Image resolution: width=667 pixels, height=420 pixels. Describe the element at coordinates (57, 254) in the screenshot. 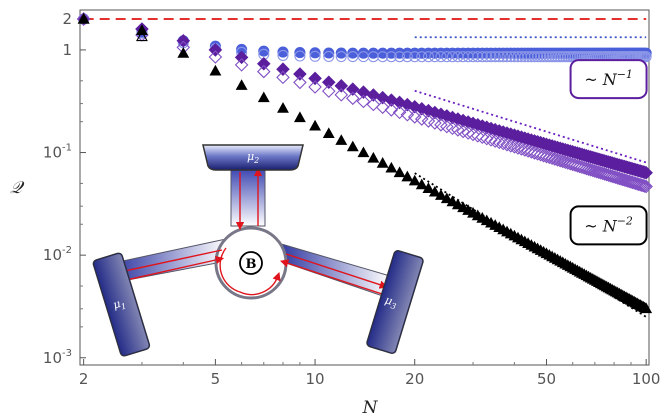

I see `y-tick-label: 10⁻²` at that location.